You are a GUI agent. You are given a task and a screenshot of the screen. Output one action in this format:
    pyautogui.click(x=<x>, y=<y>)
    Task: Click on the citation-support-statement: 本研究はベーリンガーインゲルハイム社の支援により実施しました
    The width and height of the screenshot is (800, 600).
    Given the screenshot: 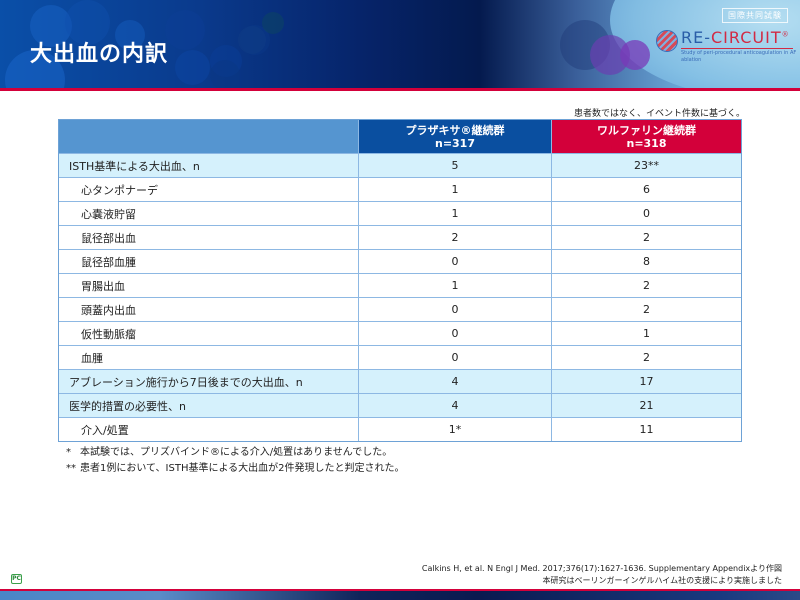 What is the action you would take?
    pyautogui.click(x=662, y=580)
    